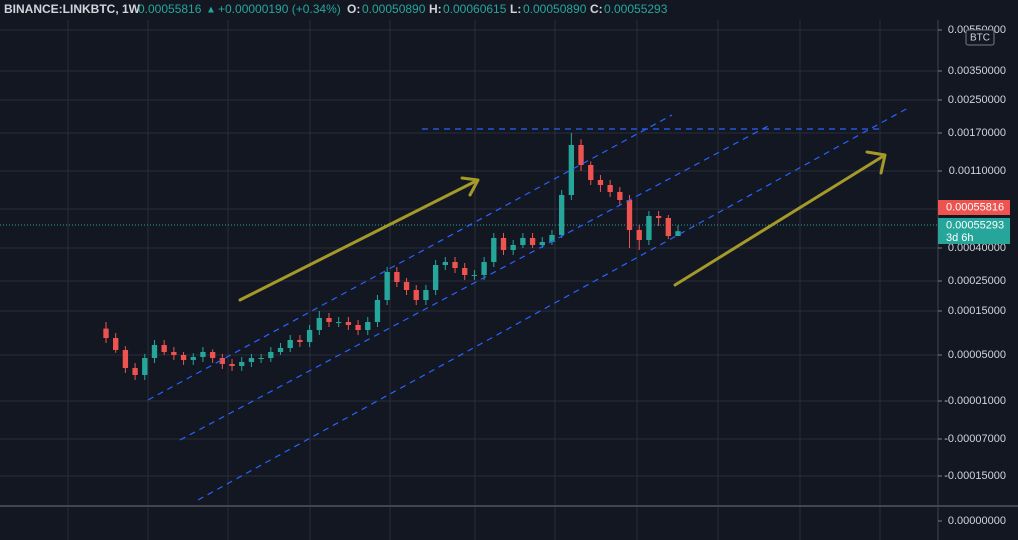 The width and height of the screenshot is (1018, 540). Describe the element at coordinates (977, 521) in the screenshot. I see `y-tick-label: 0.00000000` at that location.